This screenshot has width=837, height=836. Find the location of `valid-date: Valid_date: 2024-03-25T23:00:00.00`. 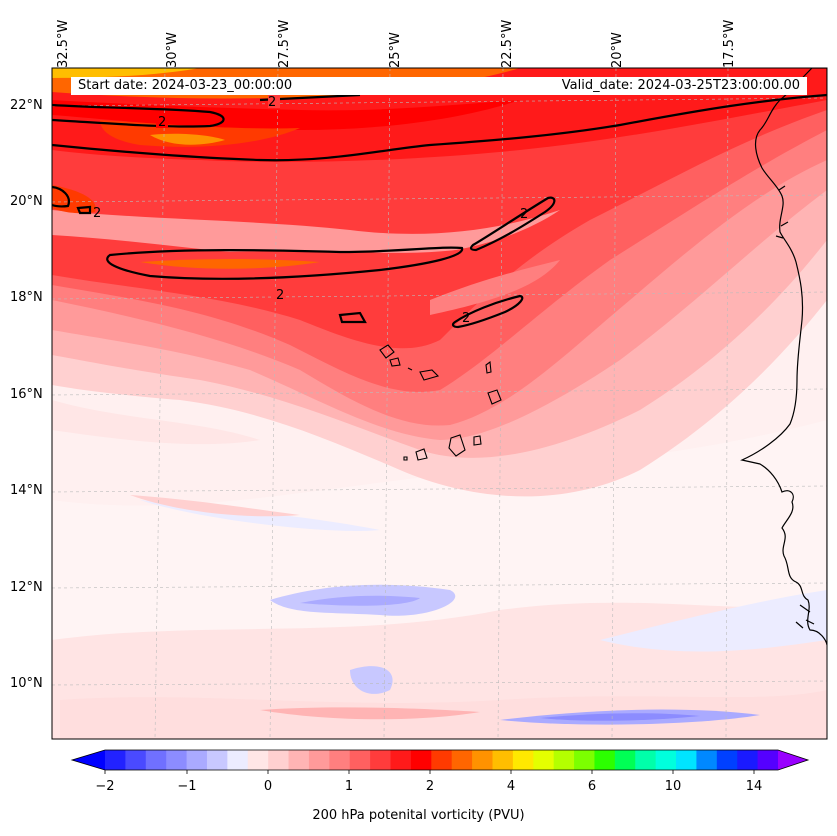

valid-date: Valid_date: 2024-03-25T23:00:00.00 is located at coordinates (680, 85).